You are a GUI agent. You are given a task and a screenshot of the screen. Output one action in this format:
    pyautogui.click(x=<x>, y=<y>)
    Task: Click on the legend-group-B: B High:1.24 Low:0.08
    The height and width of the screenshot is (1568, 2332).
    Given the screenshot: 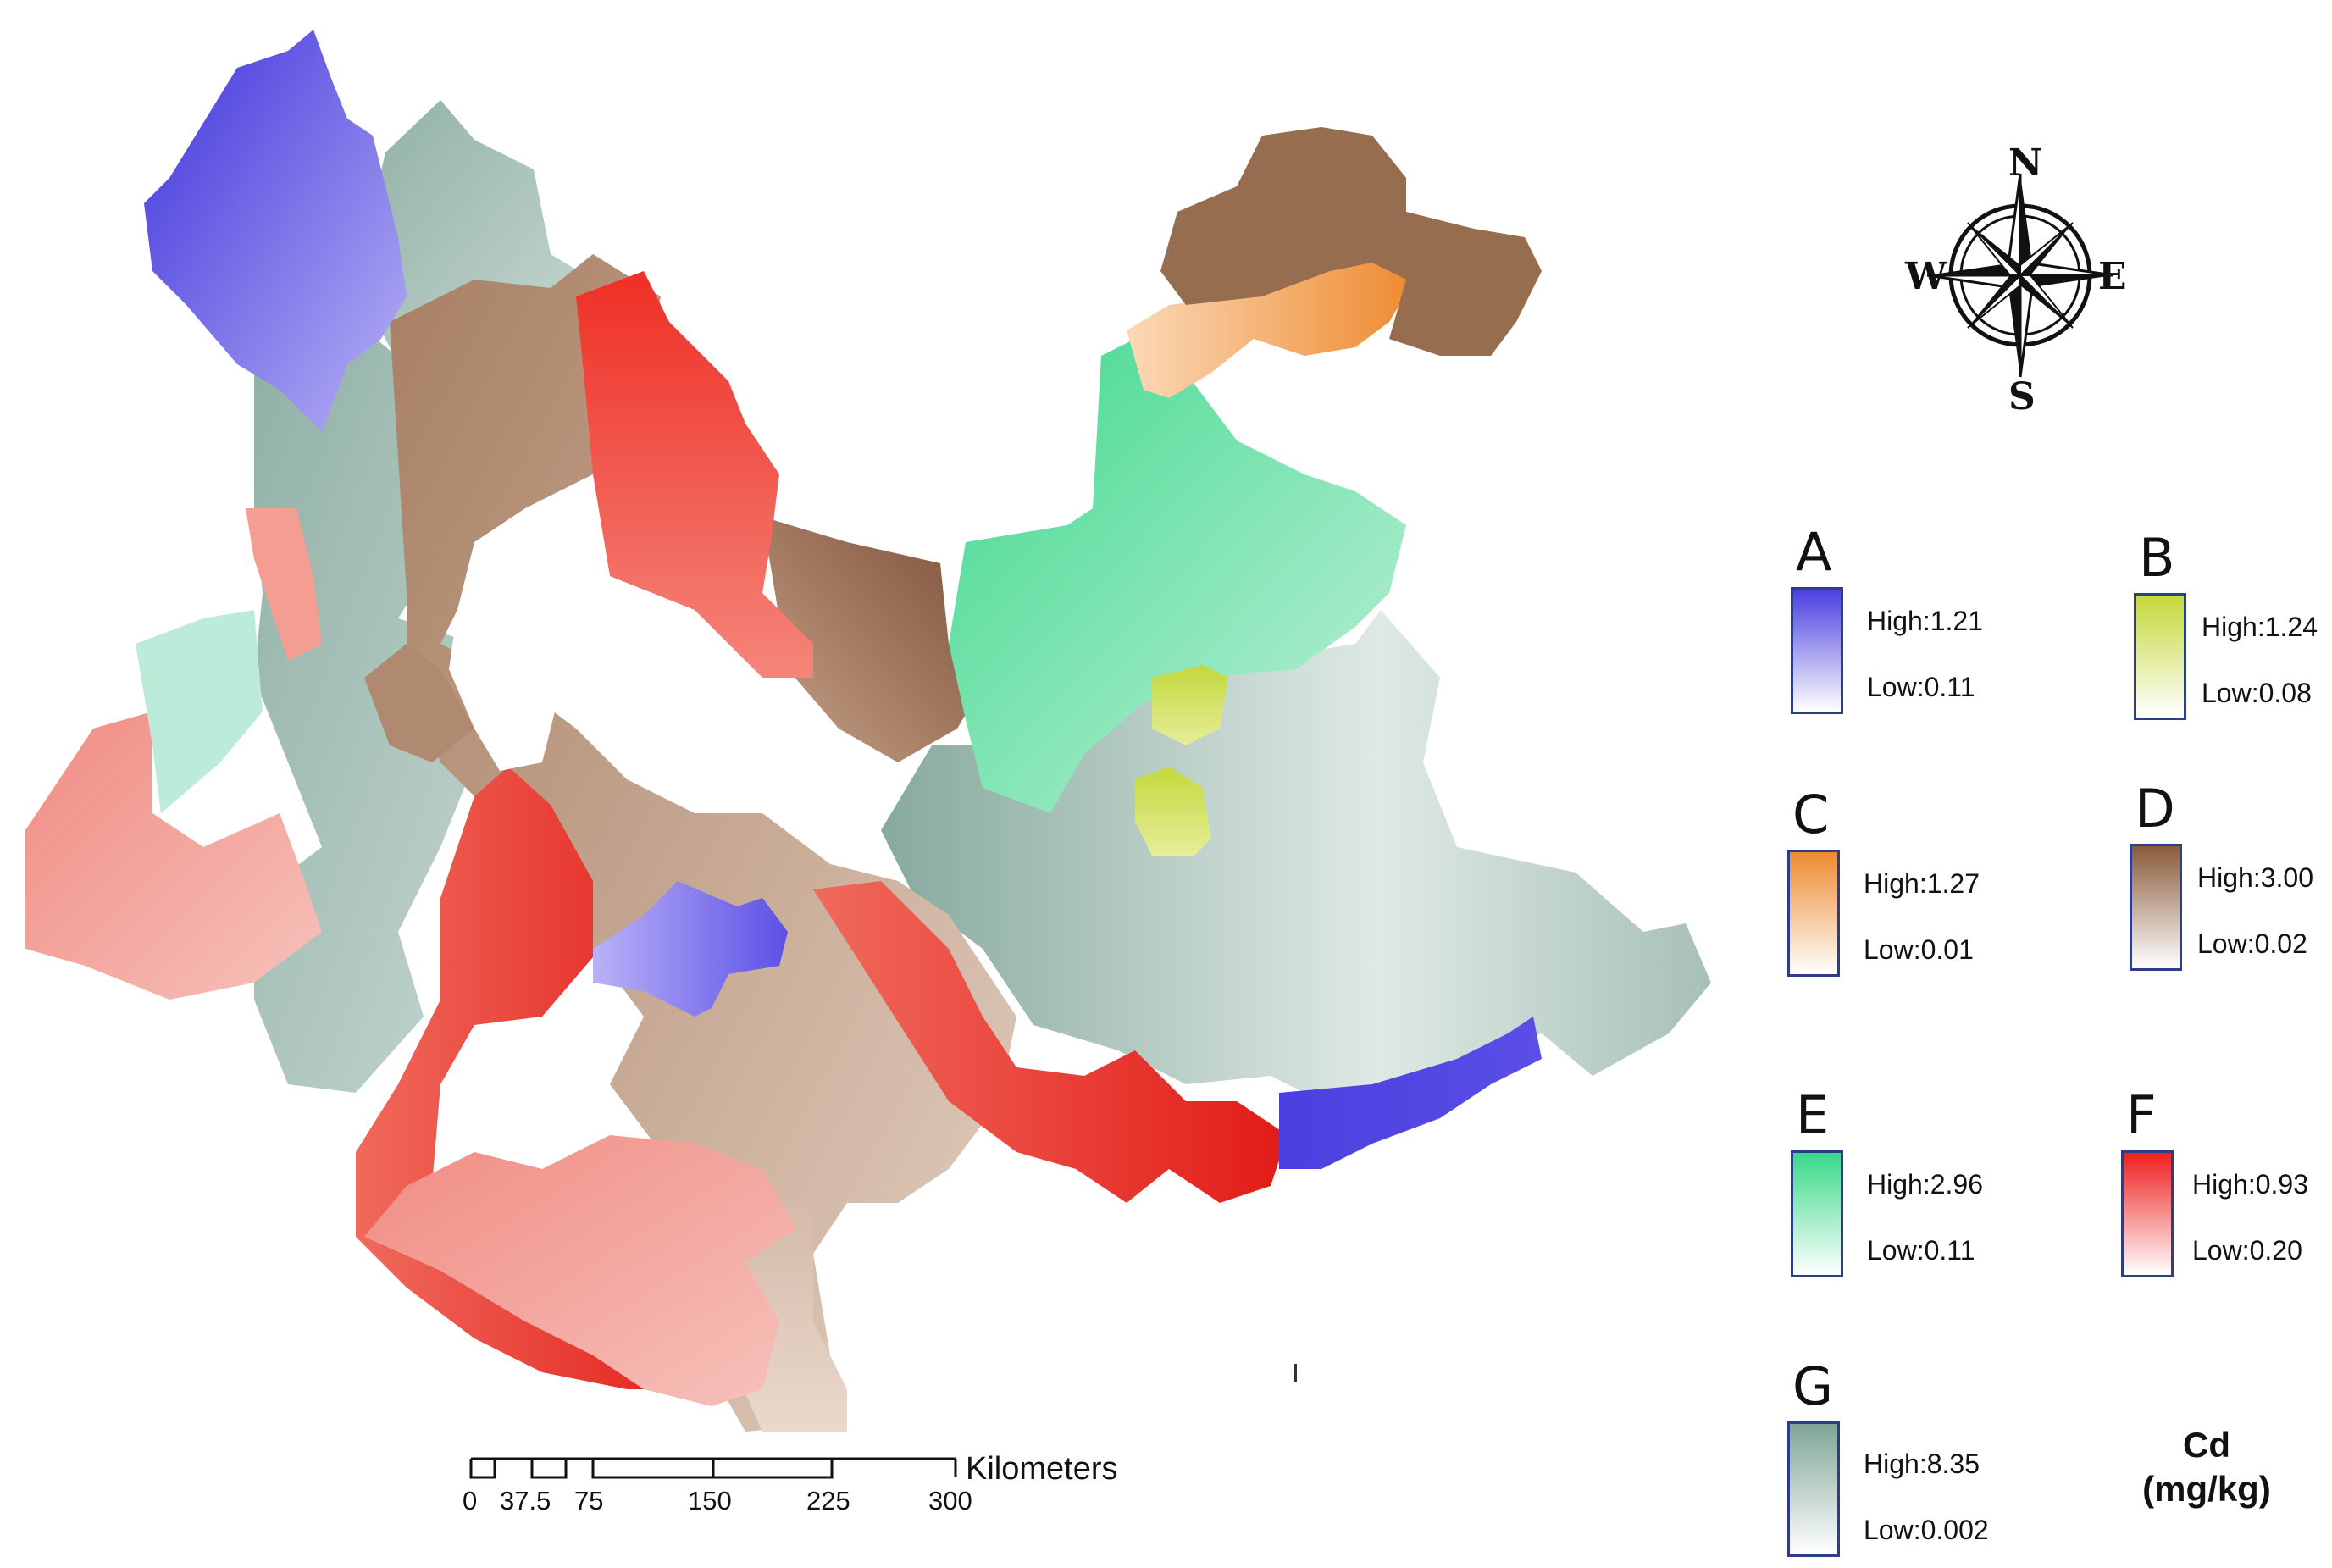 What is the action you would take?
    pyautogui.click(x=2233, y=624)
    